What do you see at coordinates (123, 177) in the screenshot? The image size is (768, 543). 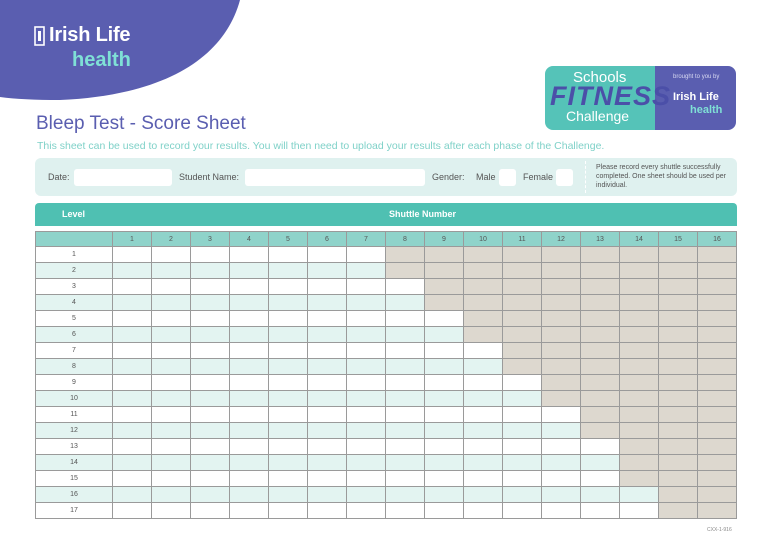 I see `date-field` at bounding box center [123, 177].